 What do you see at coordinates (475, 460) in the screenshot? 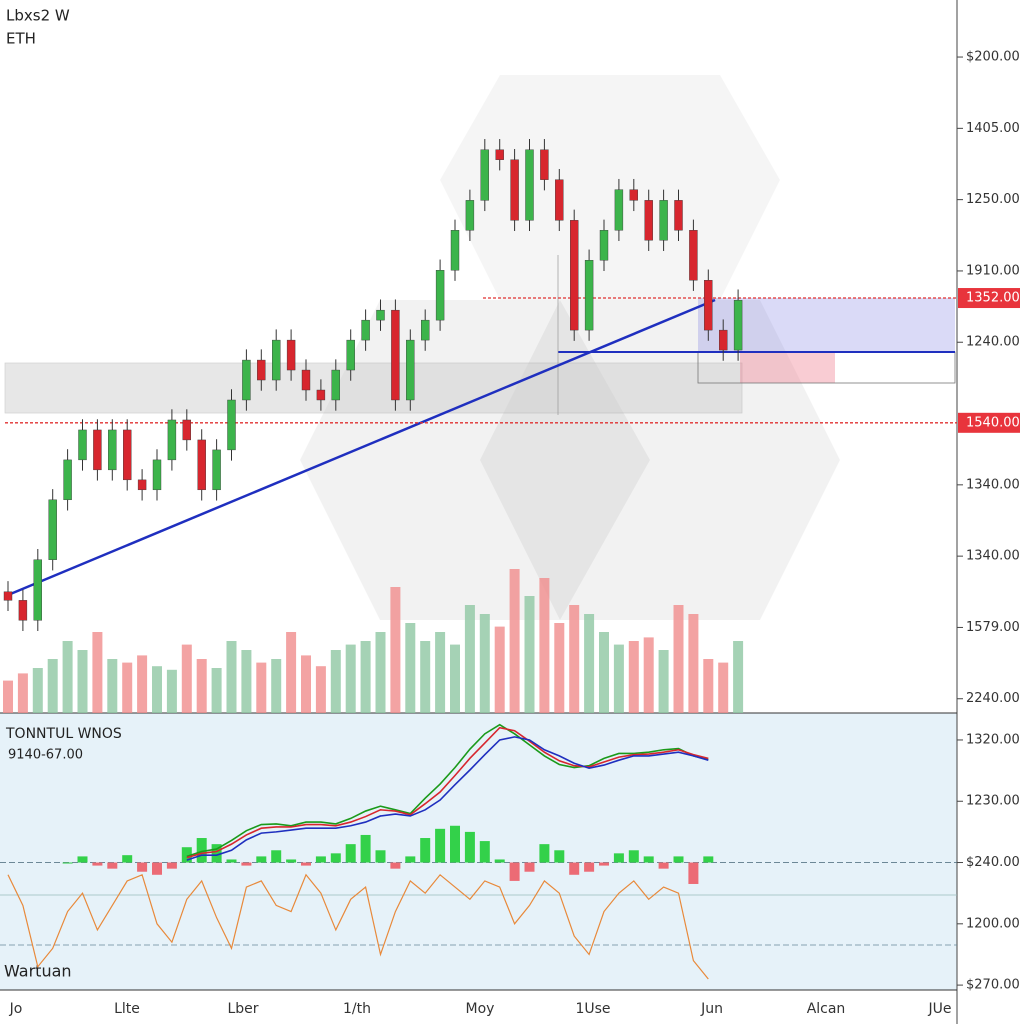
I see `background-shape` at bounding box center [475, 460].